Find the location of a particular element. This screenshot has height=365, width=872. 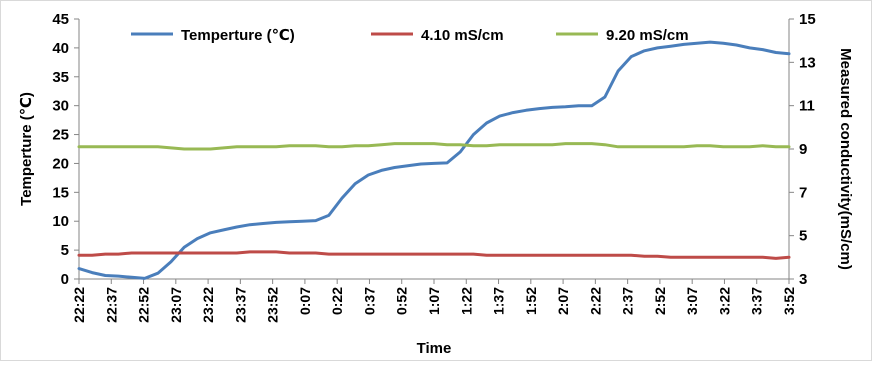

x-tick-label: 1:07 is located at coordinates (434, 301).